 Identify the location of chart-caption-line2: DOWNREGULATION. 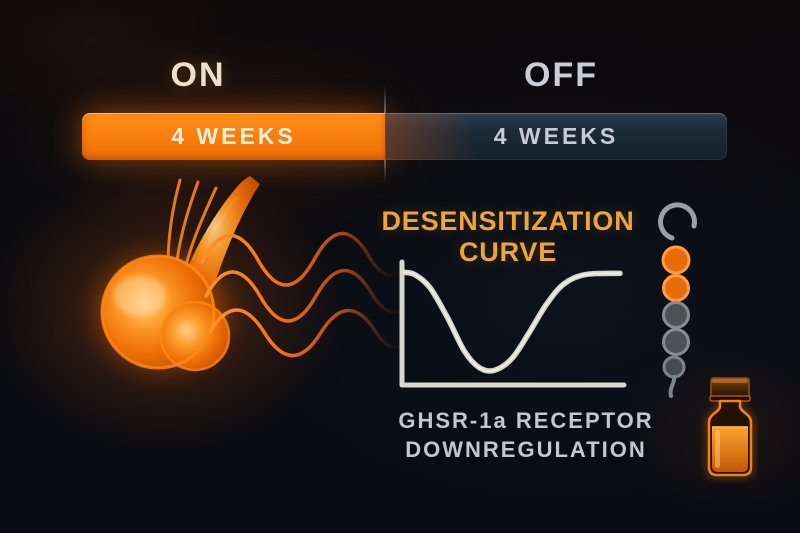
(526, 449).